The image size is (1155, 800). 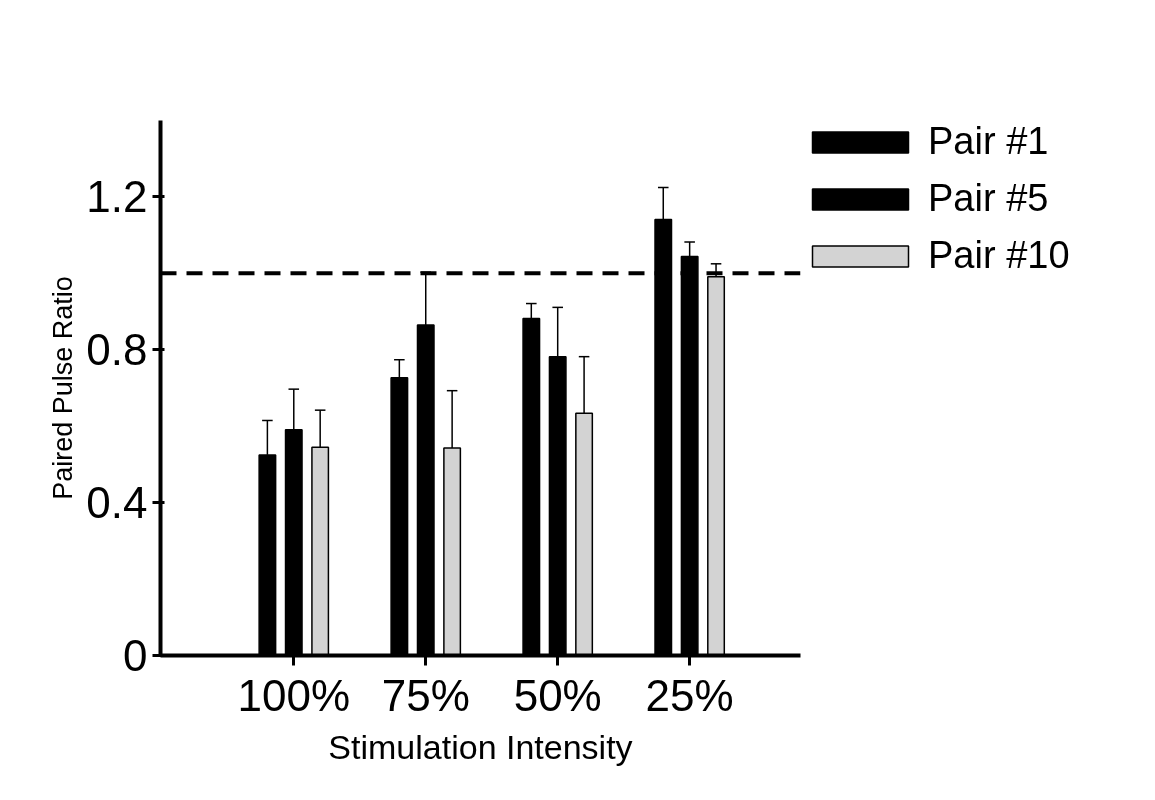 I want to click on legend-label: Pair #1, so click(x=988, y=141).